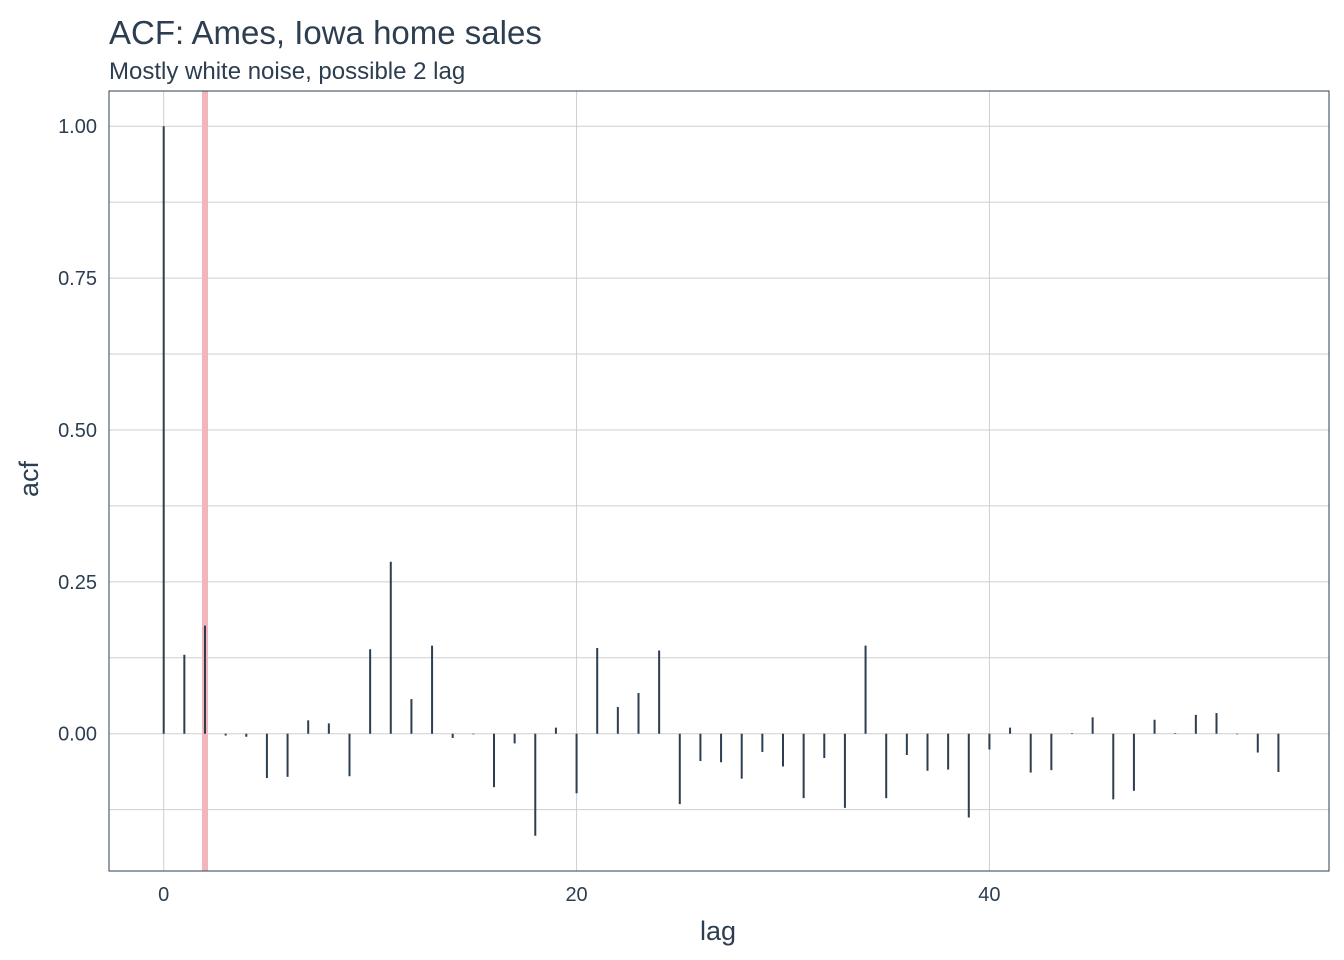 This screenshot has height=960, width=1344. Describe the element at coordinates (325, 32) in the screenshot. I see `chart-title: ACF: Ames, Iowa home sales` at that location.